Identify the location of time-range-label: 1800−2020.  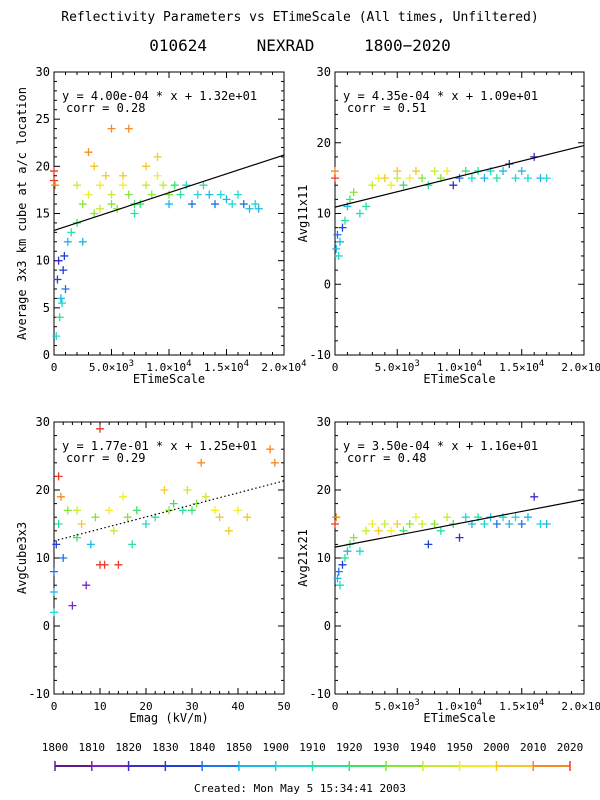
(407, 45).